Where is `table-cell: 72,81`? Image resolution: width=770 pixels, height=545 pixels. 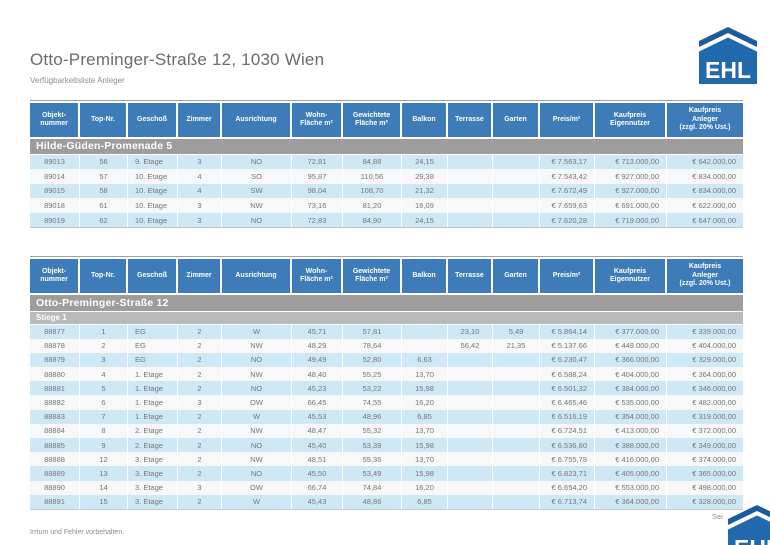
table-cell: 72,81 is located at coordinates (317, 162).